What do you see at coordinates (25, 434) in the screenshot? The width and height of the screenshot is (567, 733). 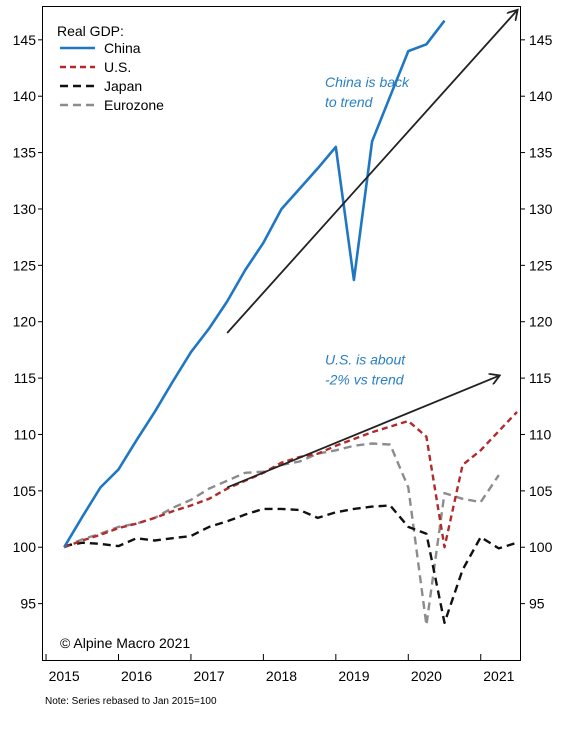 I see `y-tick-label-left: 110` at bounding box center [25, 434].